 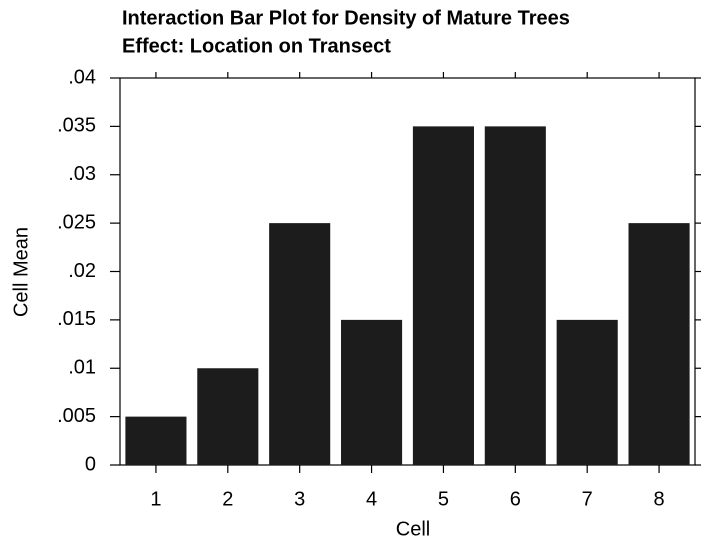 What do you see at coordinates (515, 499) in the screenshot?
I see `x-tick-label: 6` at bounding box center [515, 499].